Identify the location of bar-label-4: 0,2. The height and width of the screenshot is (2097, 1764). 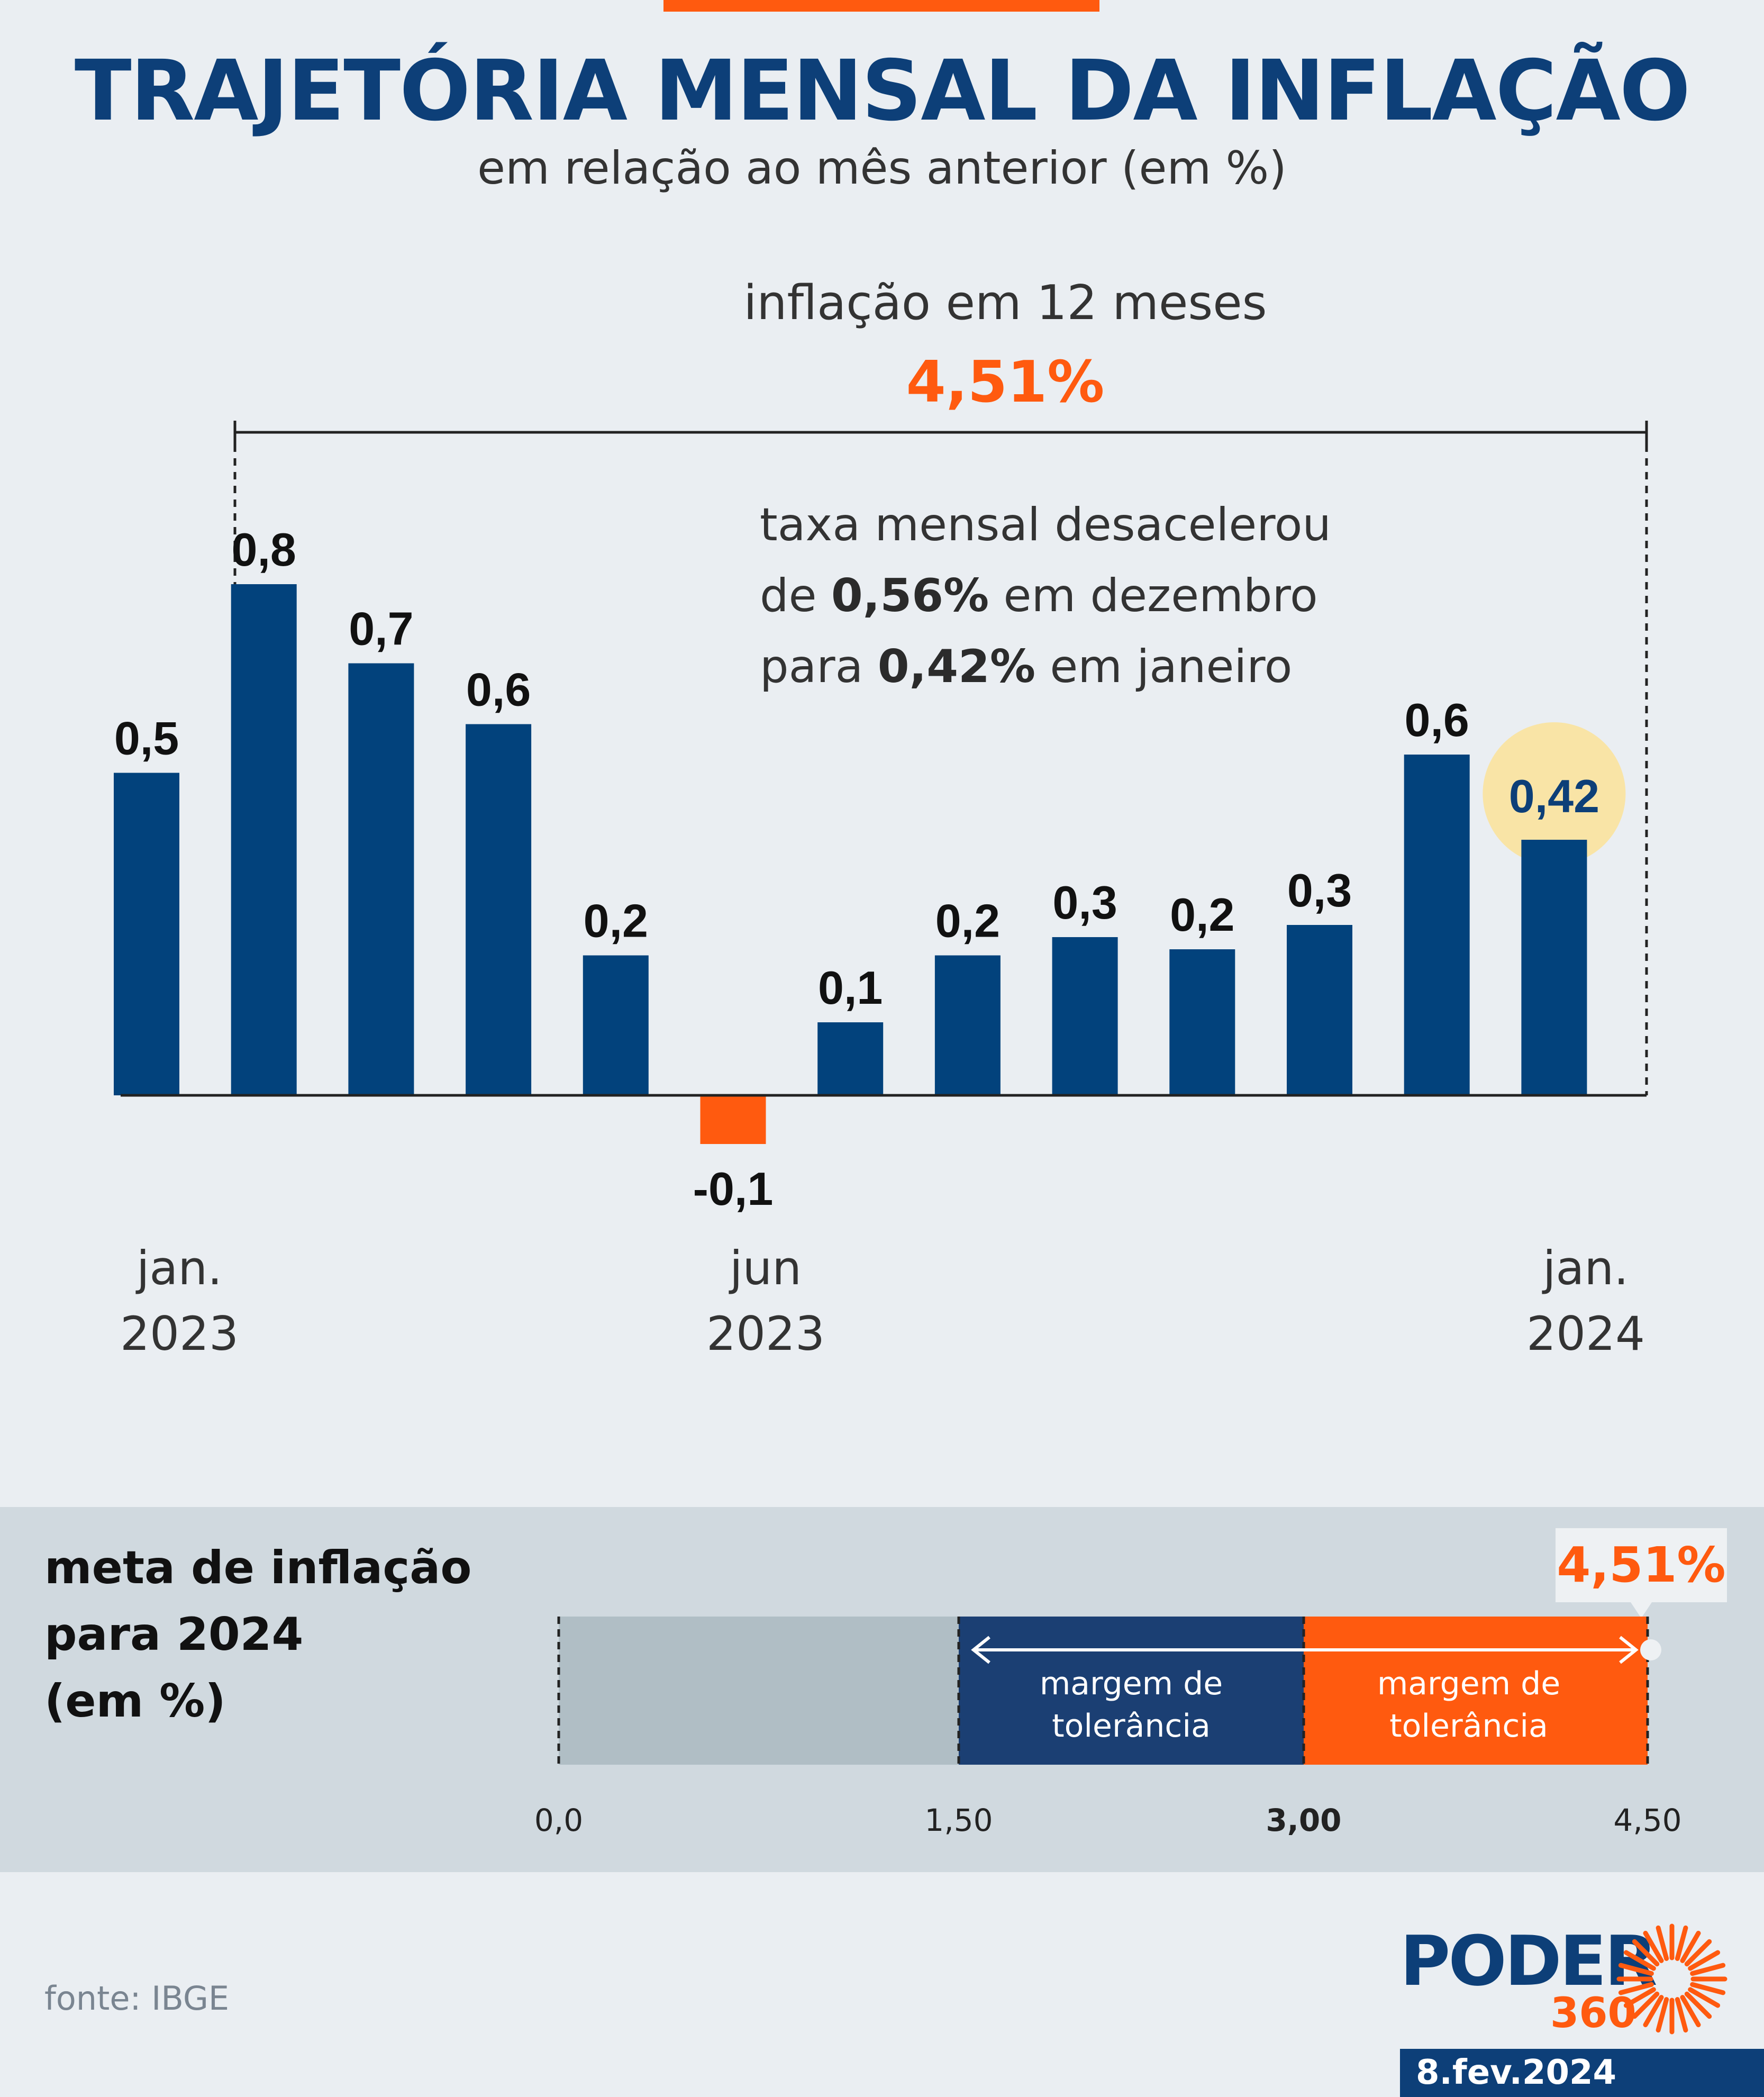
(616, 921).